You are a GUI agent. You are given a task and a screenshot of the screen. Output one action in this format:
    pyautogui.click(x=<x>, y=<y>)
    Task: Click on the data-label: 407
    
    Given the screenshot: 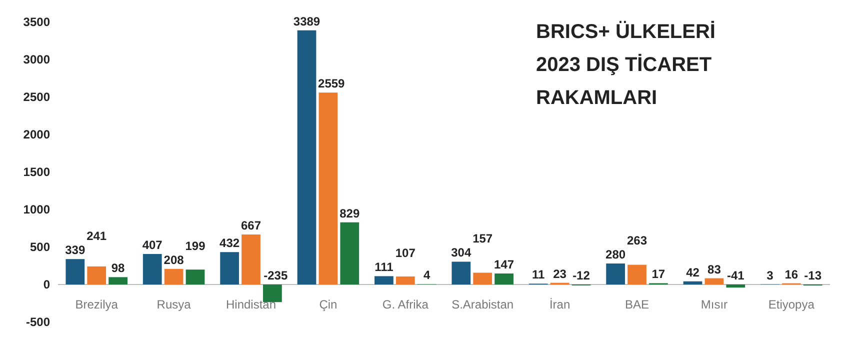 What is the action you would take?
    pyautogui.click(x=152, y=245)
    